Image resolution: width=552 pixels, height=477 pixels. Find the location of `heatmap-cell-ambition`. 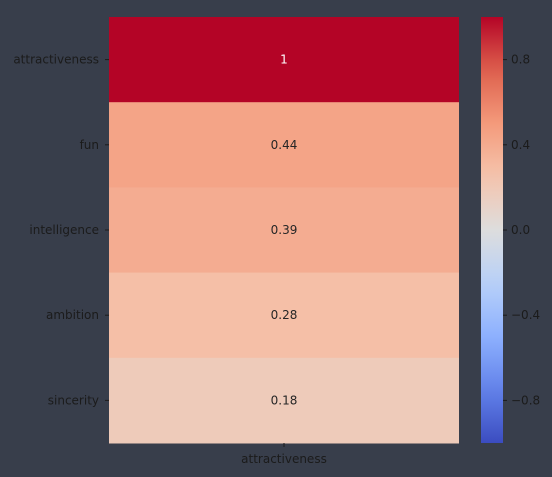

heatmap-cell-ambition is located at coordinates (284, 315).